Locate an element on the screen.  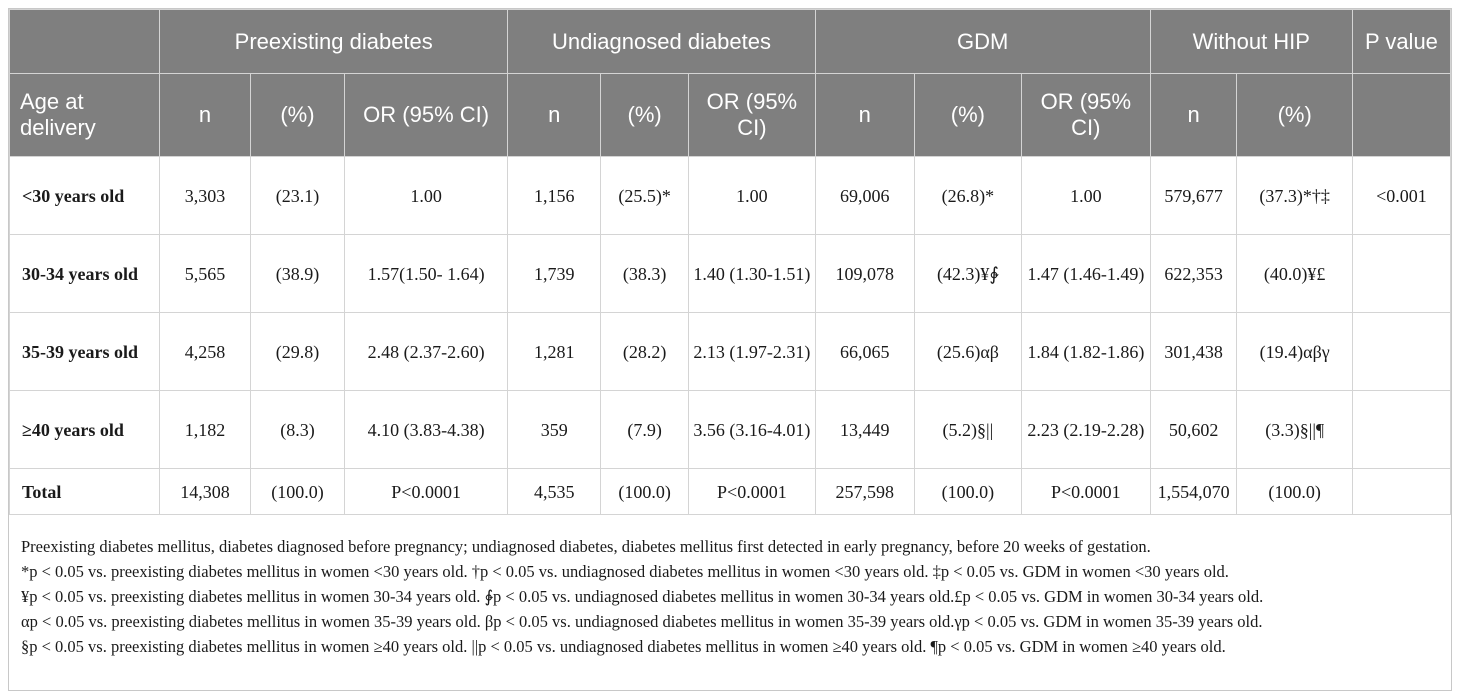
table-cell: (5.2)§|| is located at coordinates (967, 429).